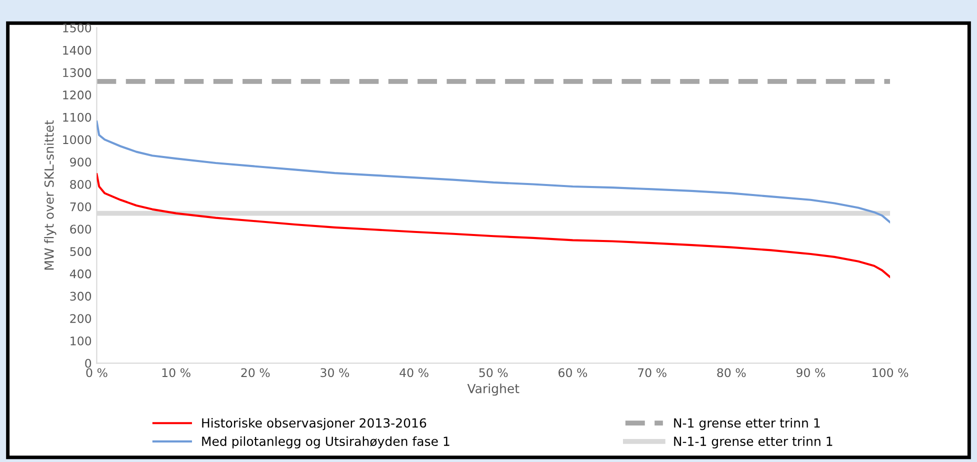 This screenshot has height=462, width=977. I want to click on legend-label: Historiske observasjoner 2013-2016, so click(314, 424).